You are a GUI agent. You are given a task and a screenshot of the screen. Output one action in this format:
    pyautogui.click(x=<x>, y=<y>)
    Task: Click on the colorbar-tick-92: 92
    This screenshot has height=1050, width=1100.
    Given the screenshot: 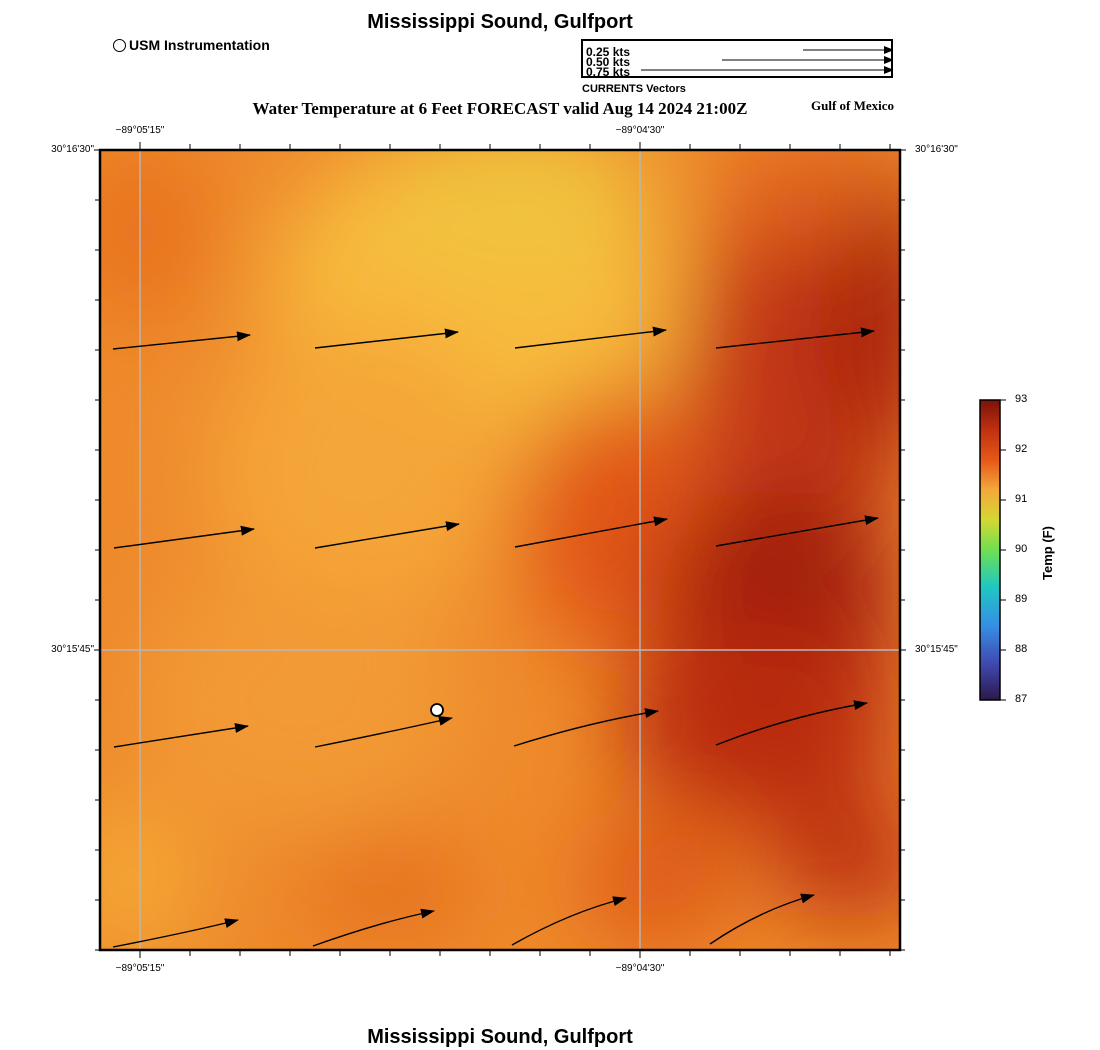 What is the action you would take?
    pyautogui.click(x=1021, y=449)
    